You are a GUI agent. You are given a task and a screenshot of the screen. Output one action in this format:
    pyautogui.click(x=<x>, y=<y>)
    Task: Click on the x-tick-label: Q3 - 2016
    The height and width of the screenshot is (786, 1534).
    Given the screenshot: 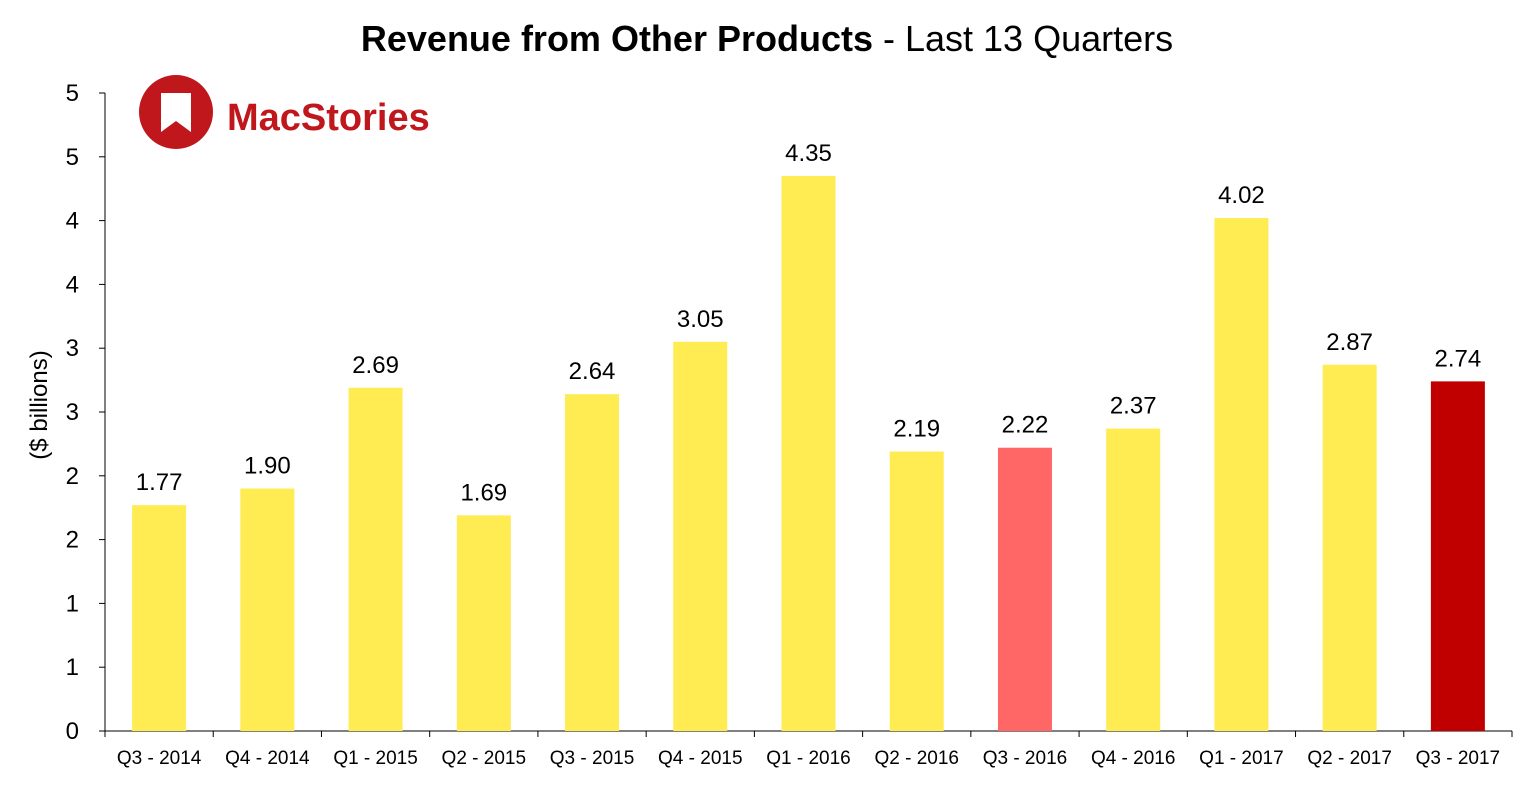 What is the action you would take?
    pyautogui.click(x=1025, y=758)
    